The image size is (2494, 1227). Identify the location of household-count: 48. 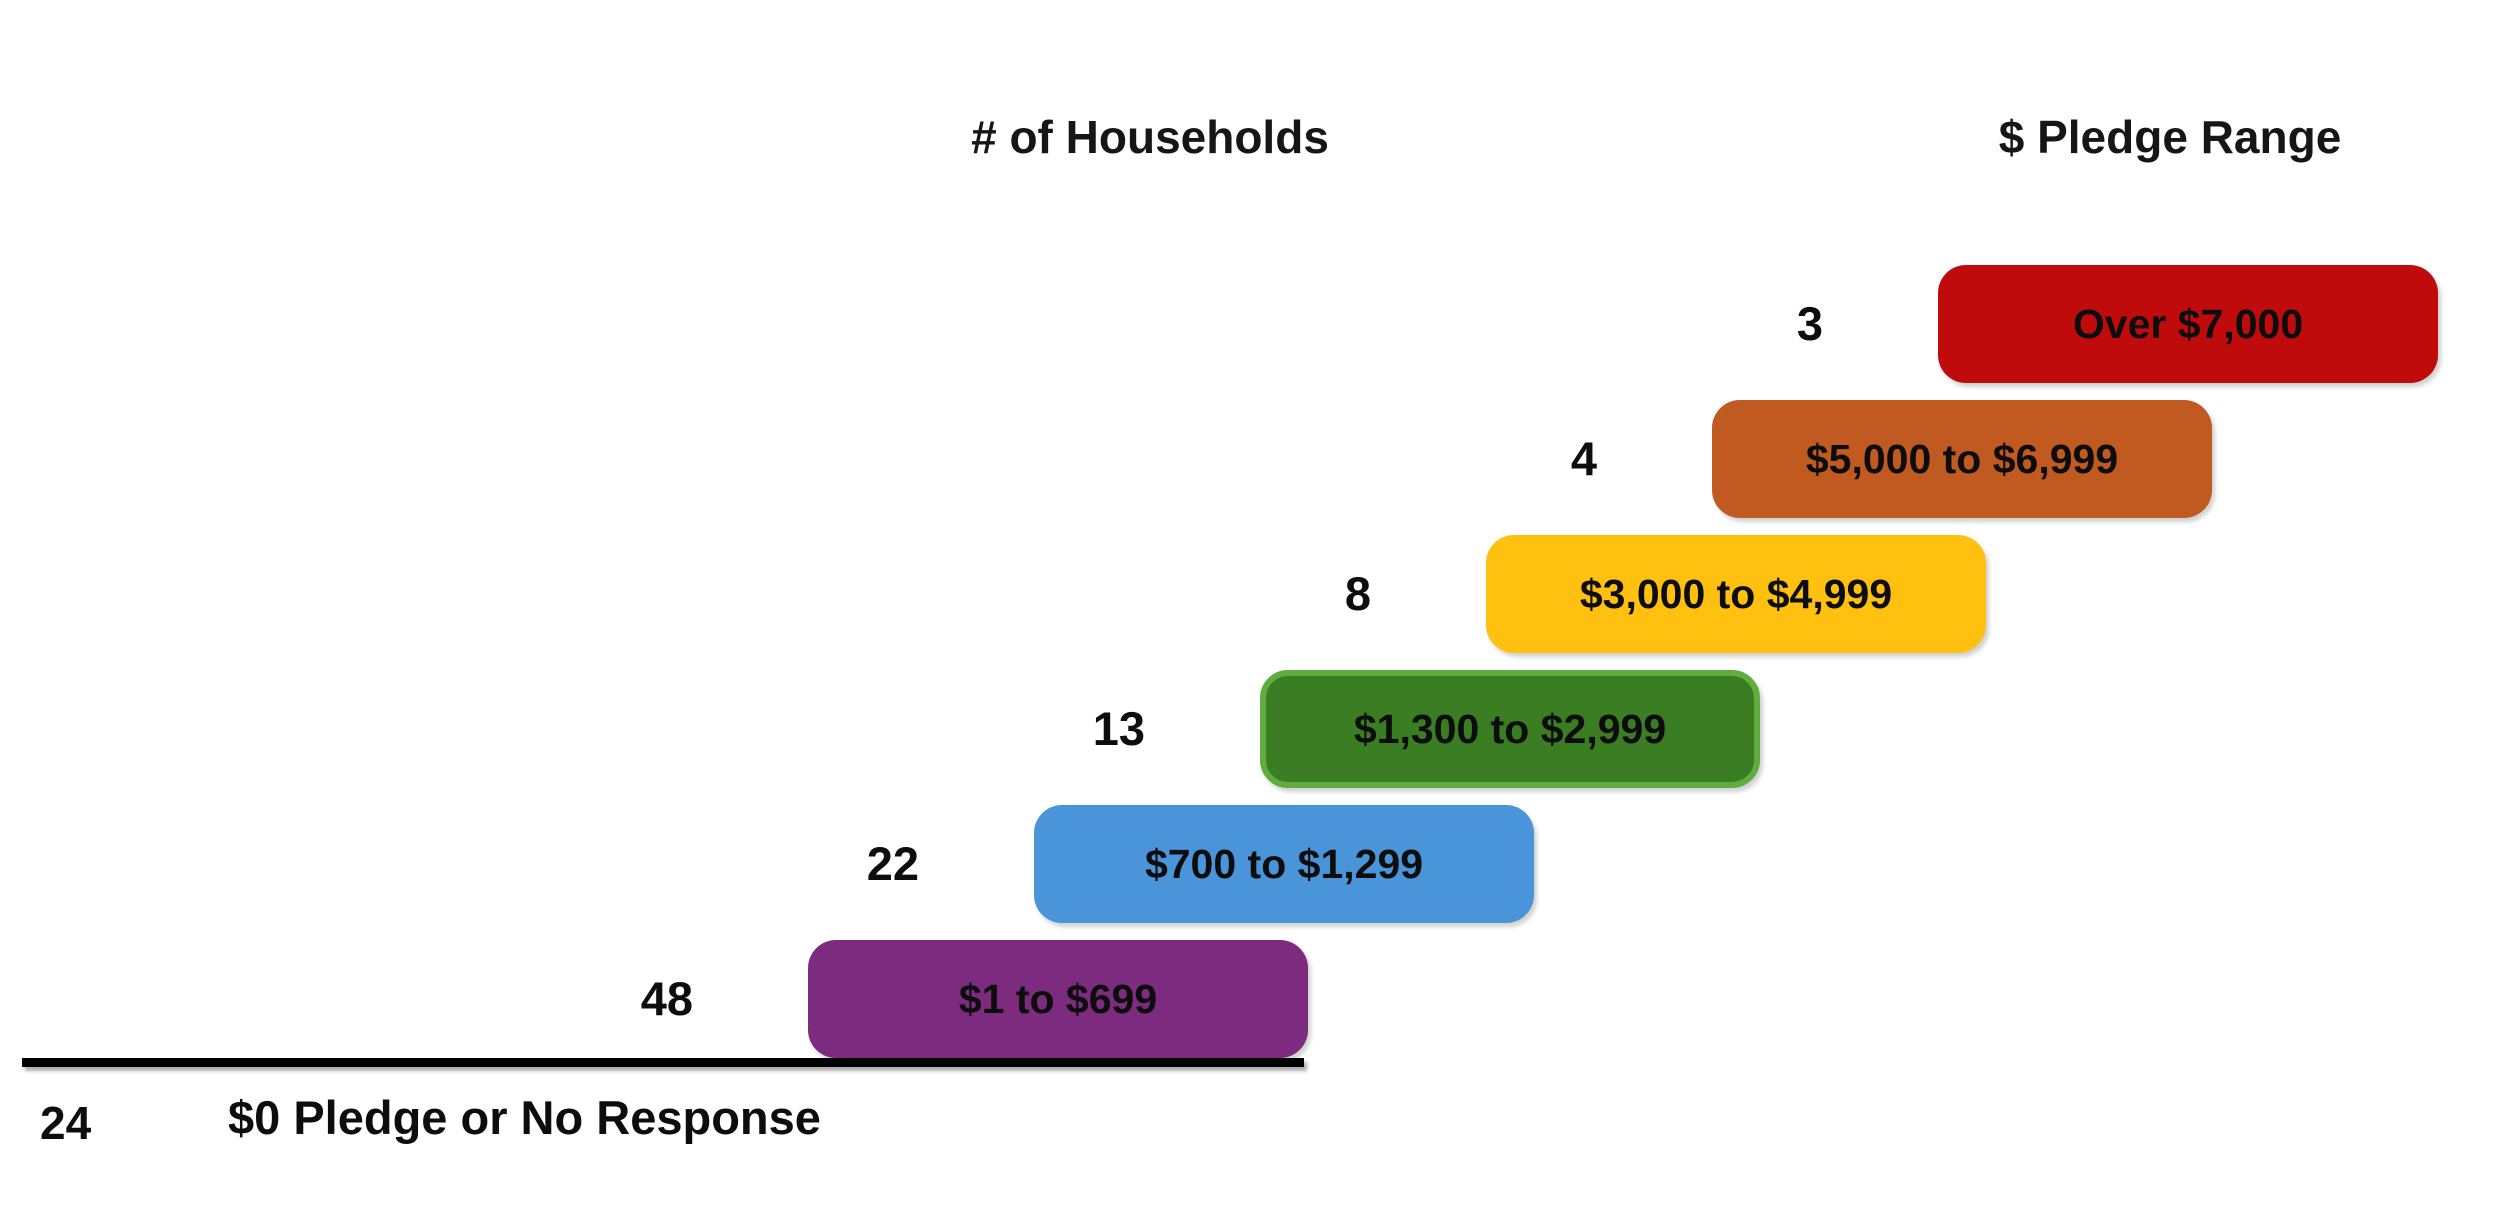
(666, 998).